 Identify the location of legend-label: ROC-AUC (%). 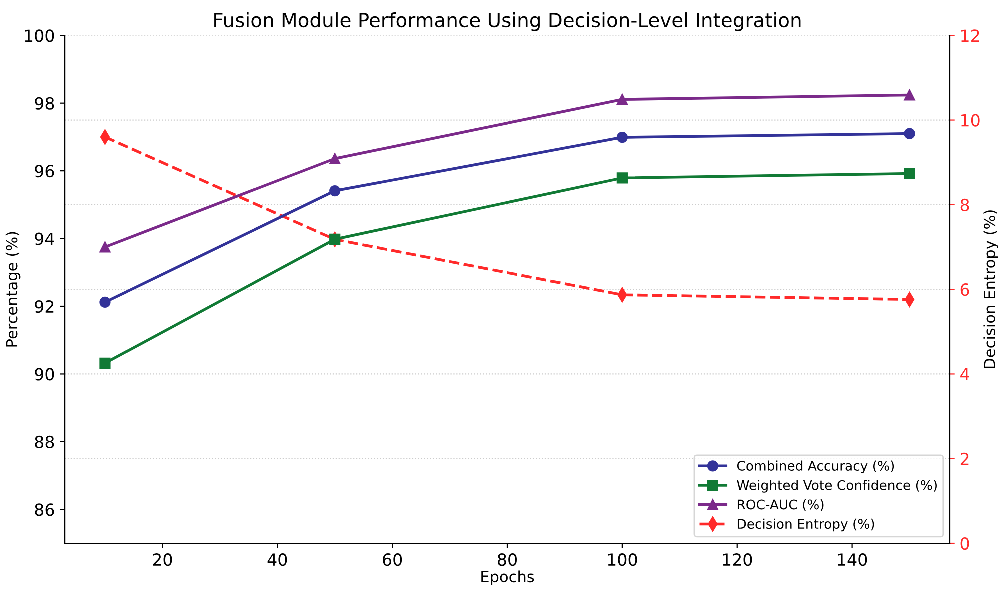
(781, 506).